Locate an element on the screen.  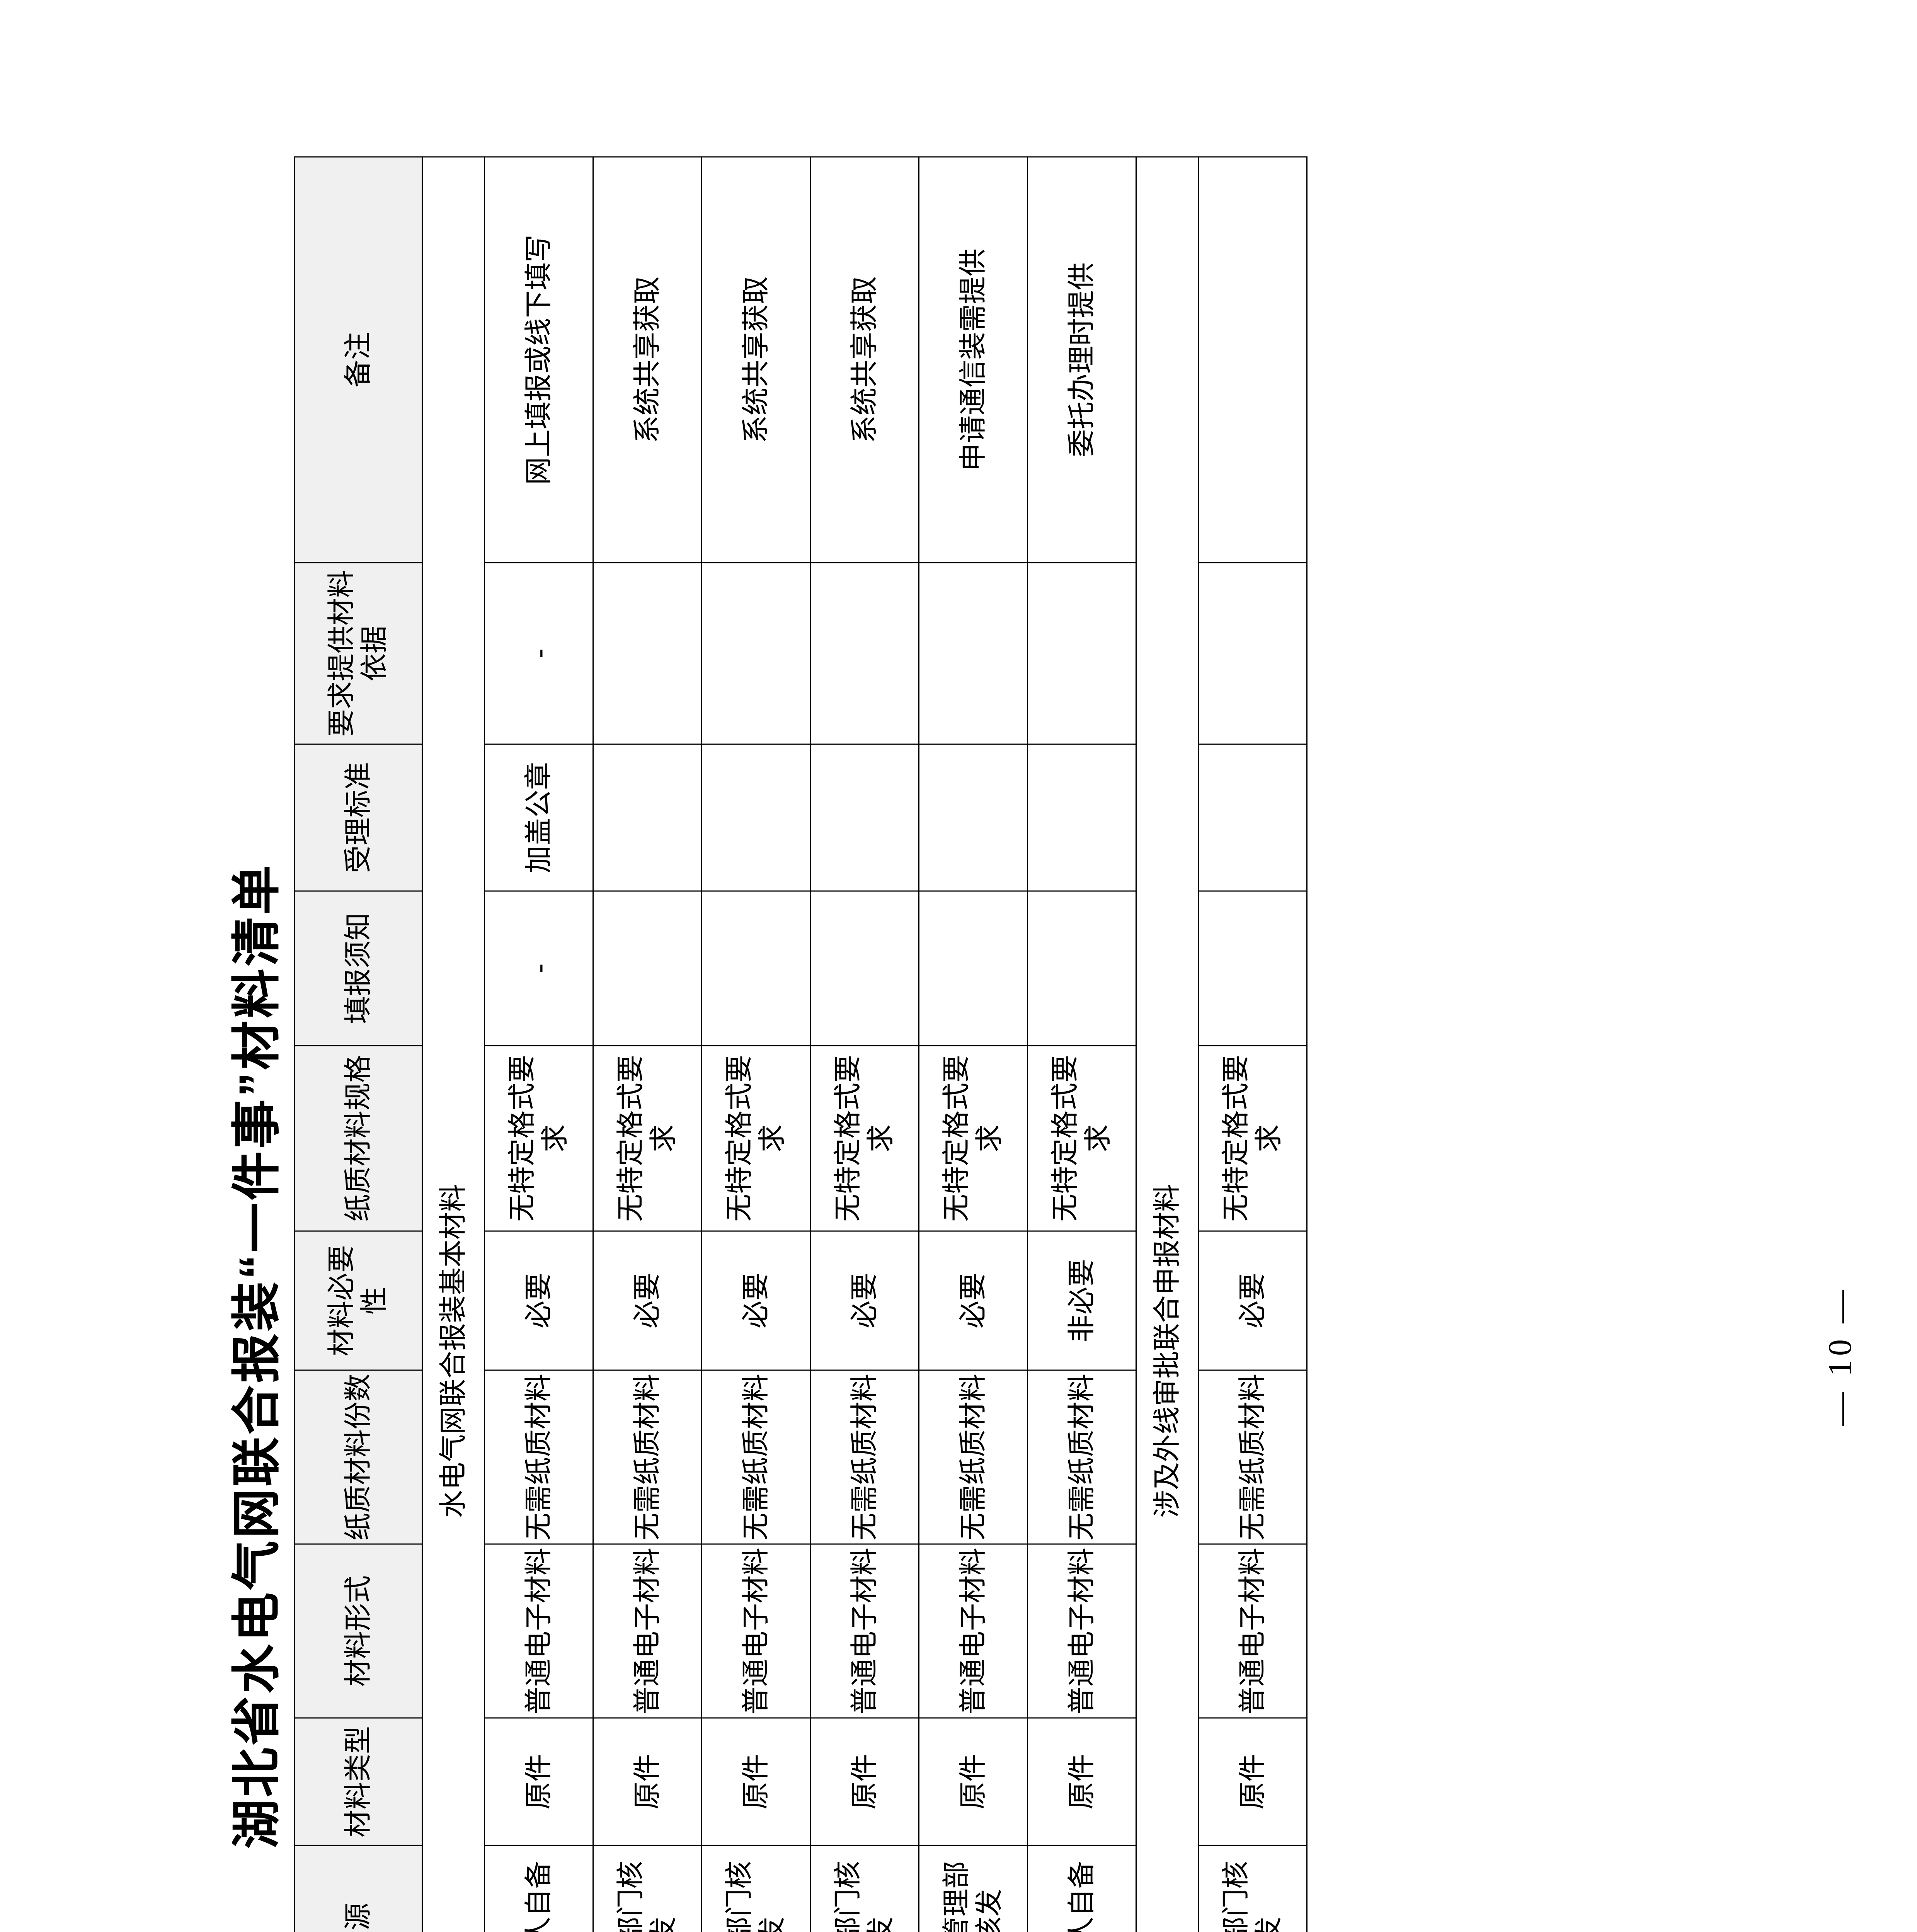
page-number: — 10 — is located at coordinates (1839, 1355).